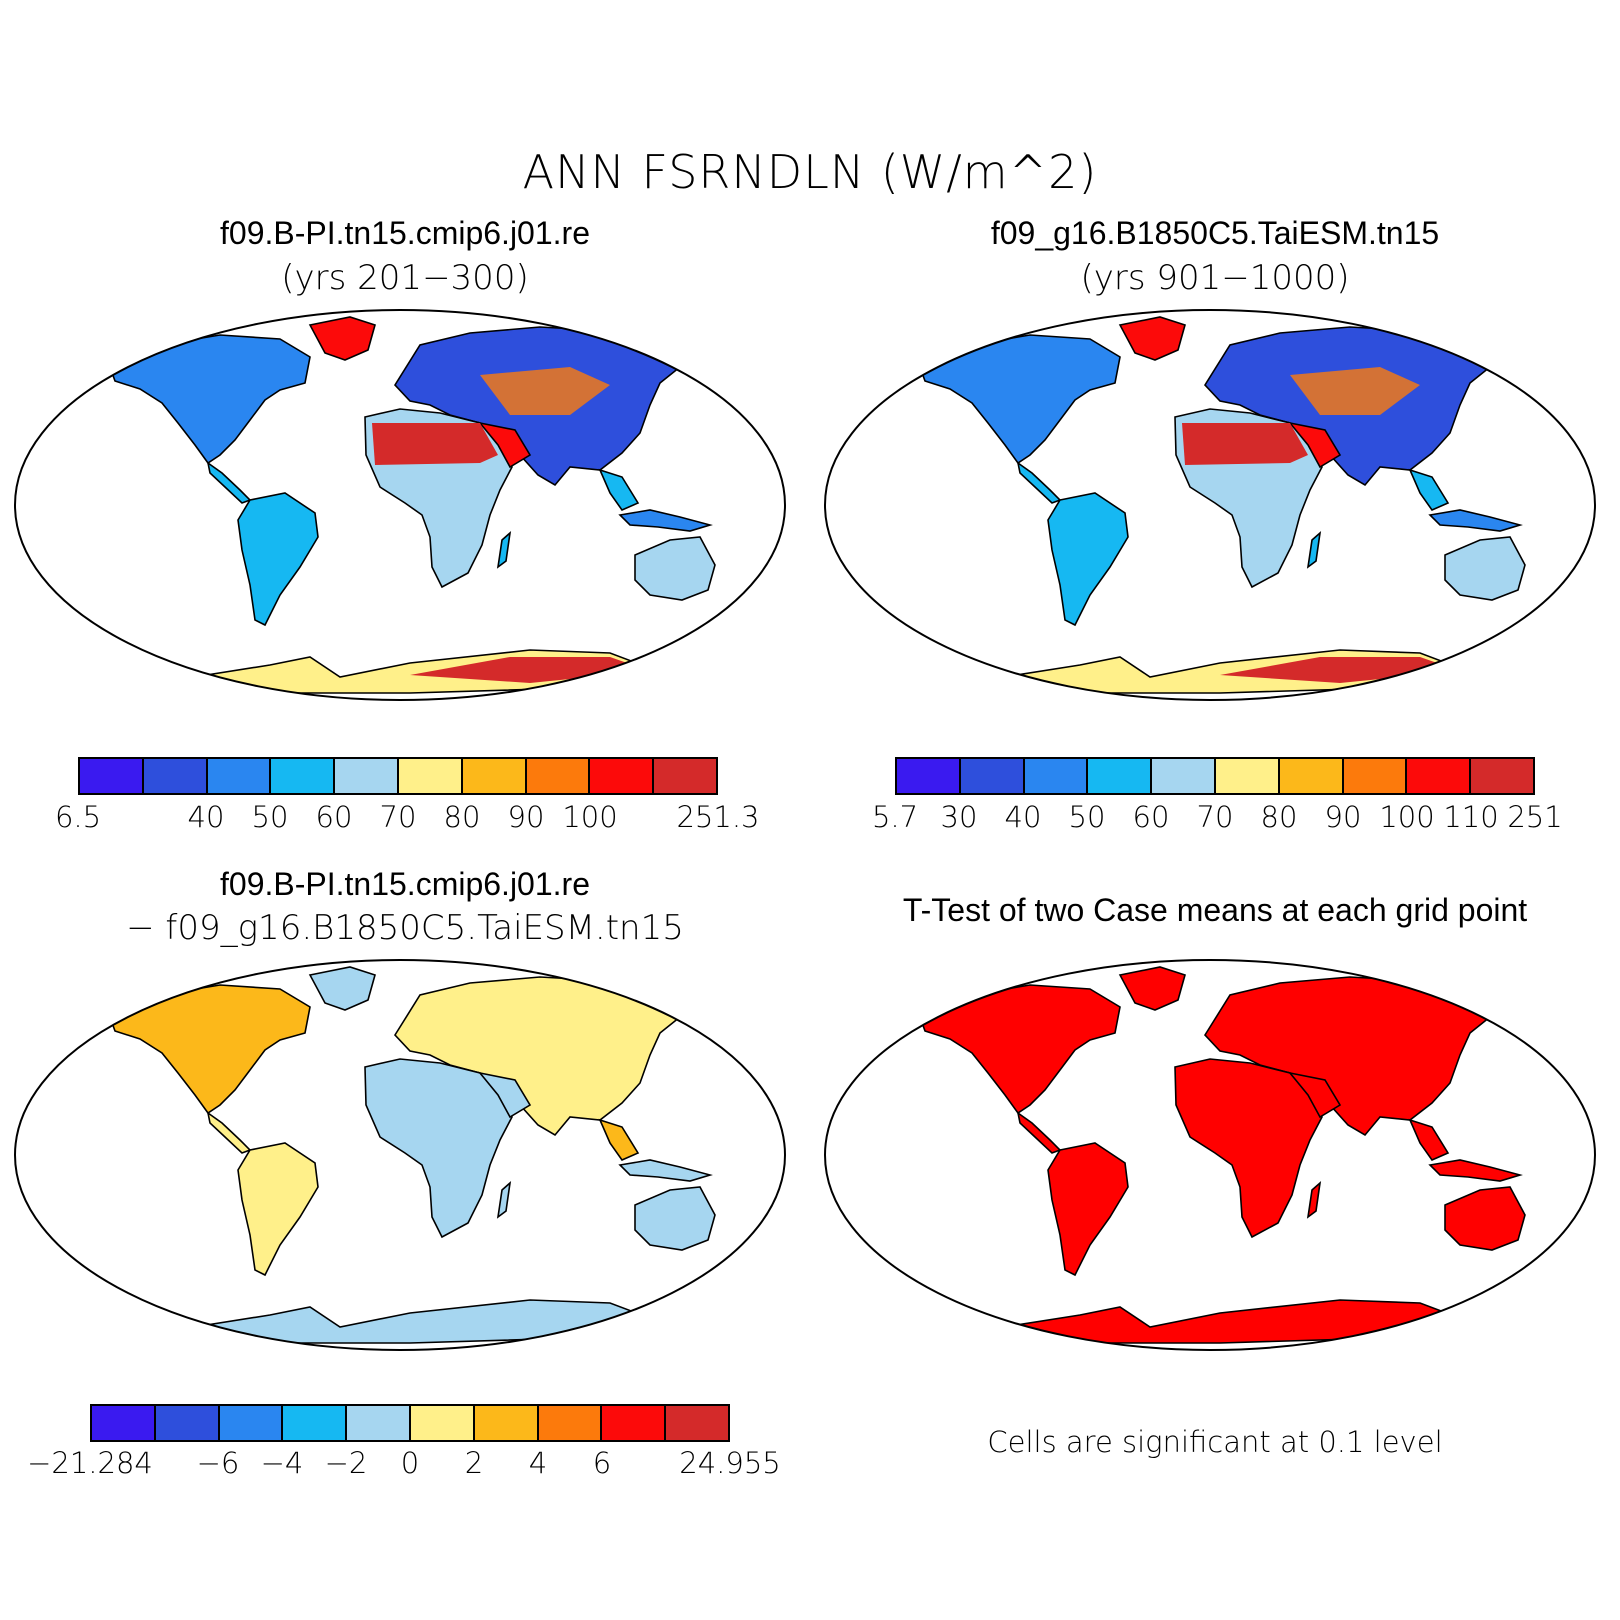 This screenshot has width=1620, height=1620. I want to click on colorbar-2-tick-label: 110, so click(1471, 817).